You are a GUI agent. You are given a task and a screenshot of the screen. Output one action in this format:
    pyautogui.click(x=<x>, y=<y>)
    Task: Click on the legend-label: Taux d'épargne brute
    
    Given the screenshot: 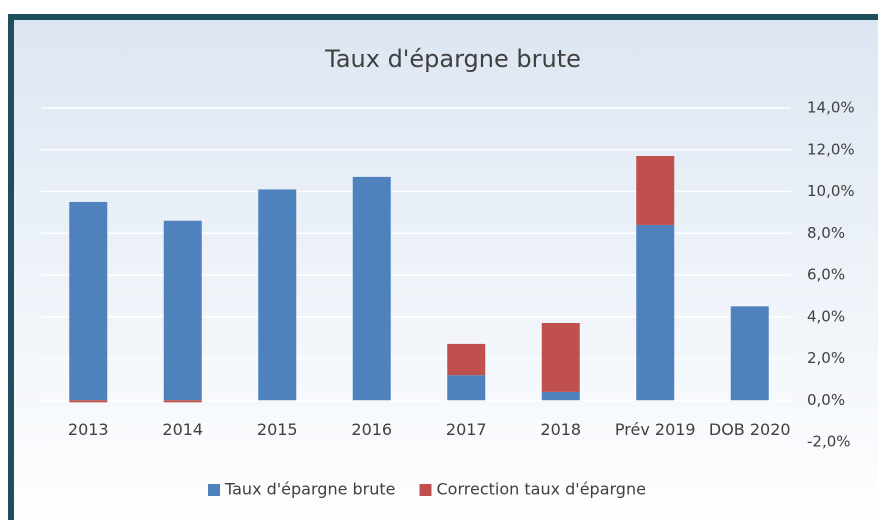 What is the action you would take?
    pyautogui.click(x=310, y=489)
    